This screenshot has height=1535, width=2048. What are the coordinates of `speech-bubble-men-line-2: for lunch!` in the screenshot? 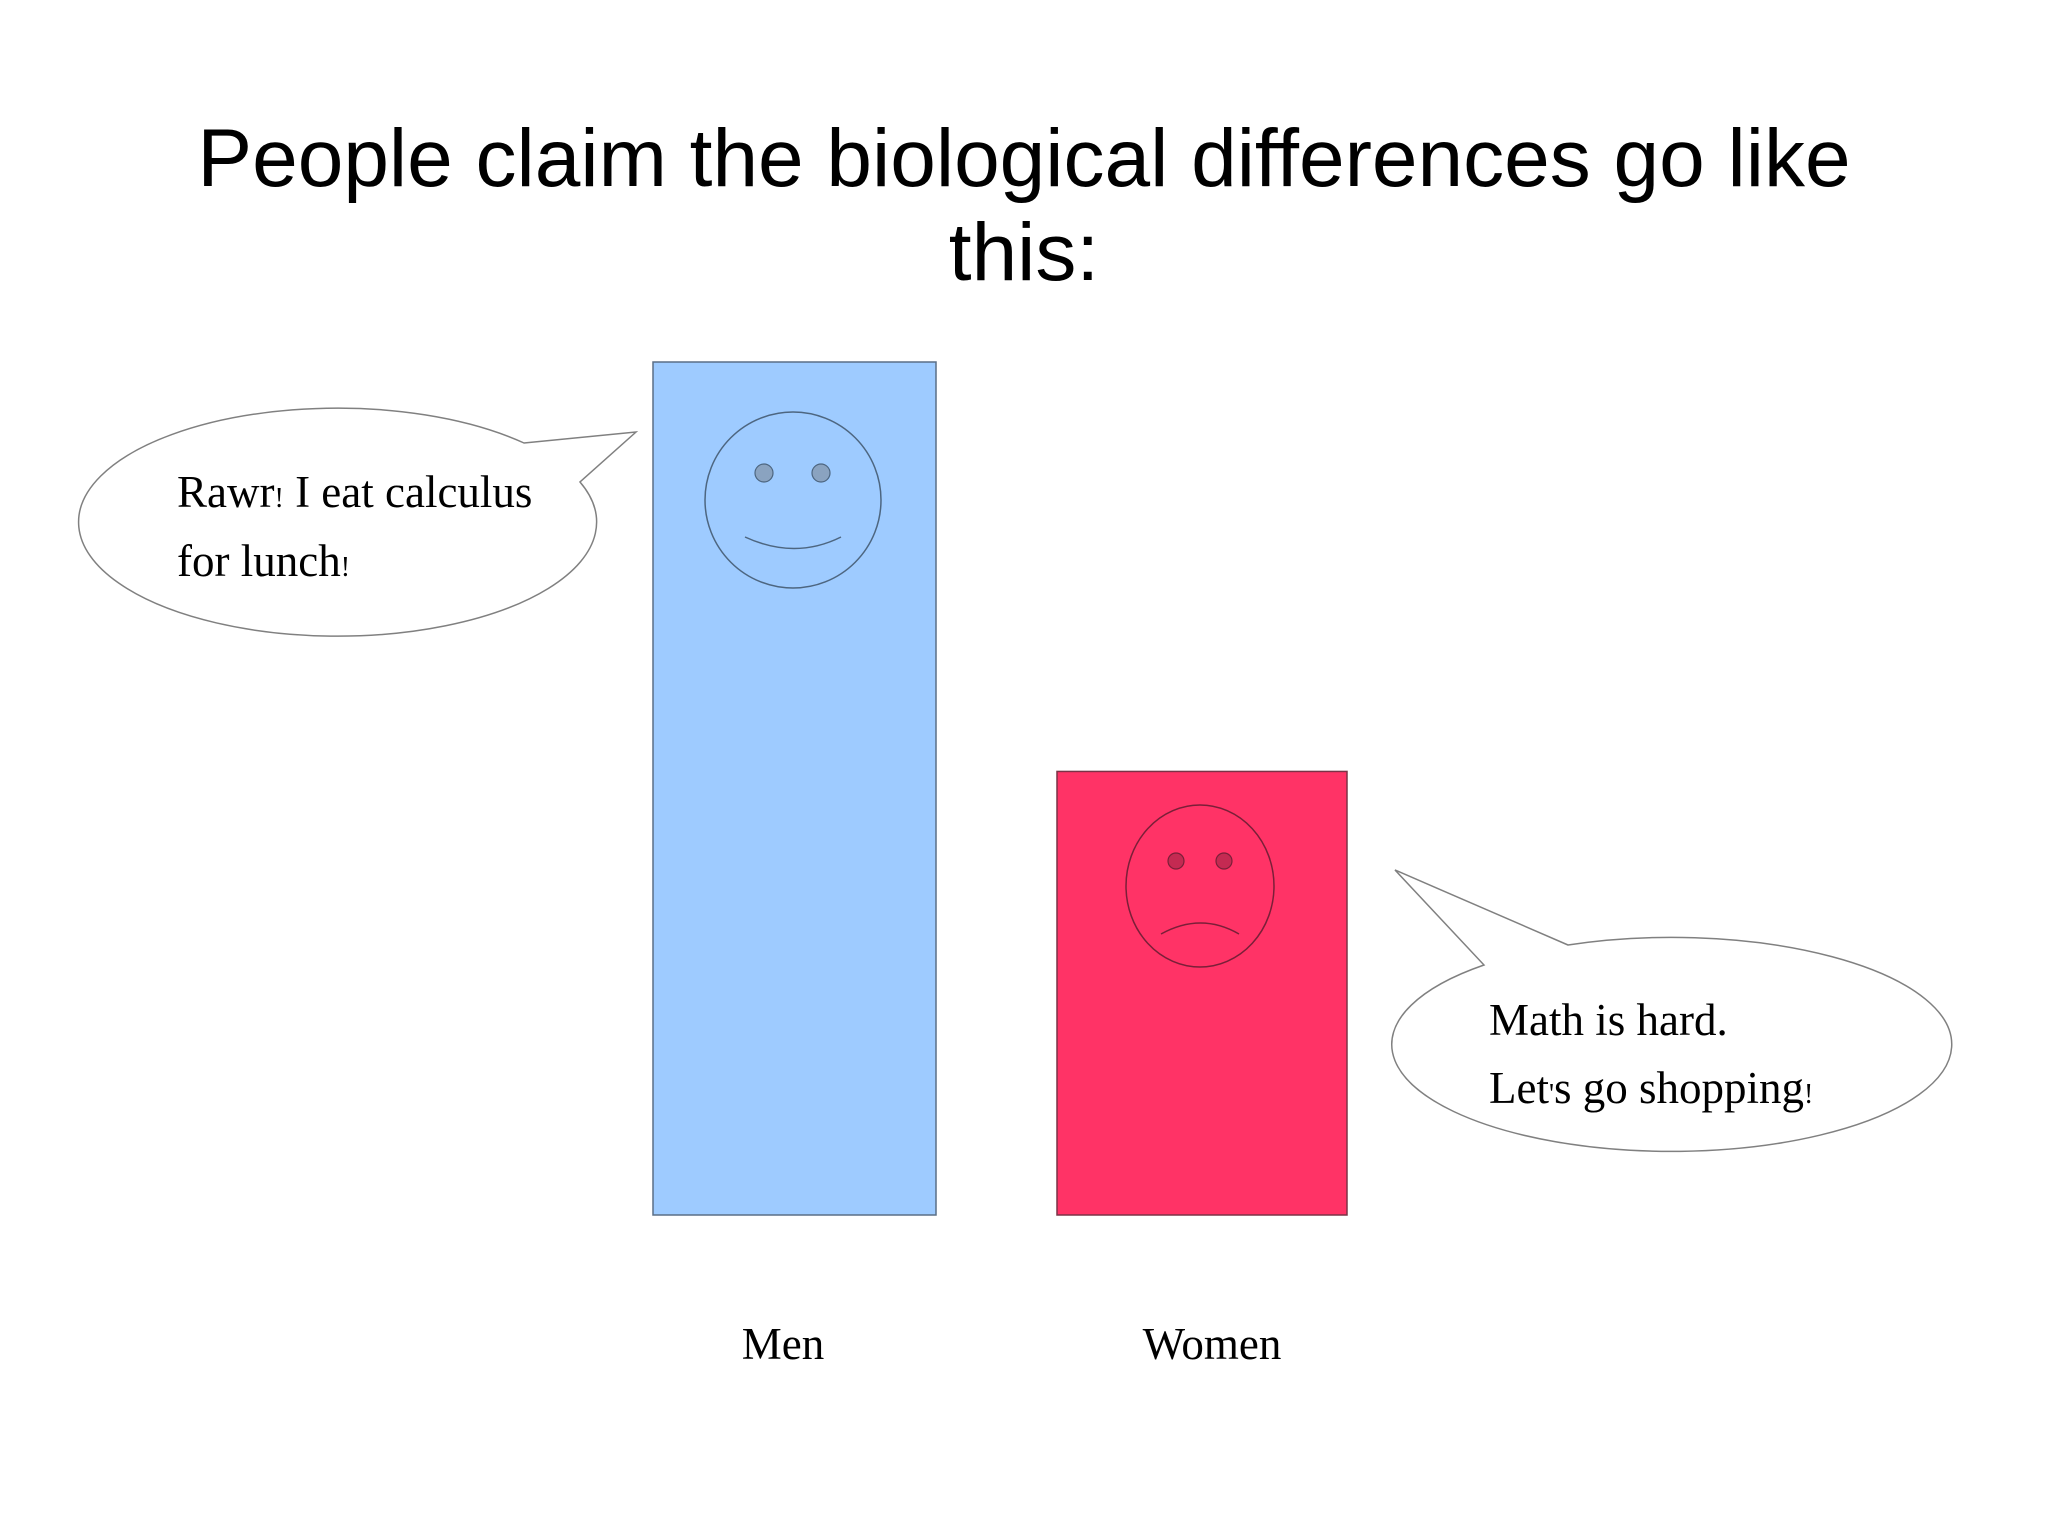 It's located at (263, 561).